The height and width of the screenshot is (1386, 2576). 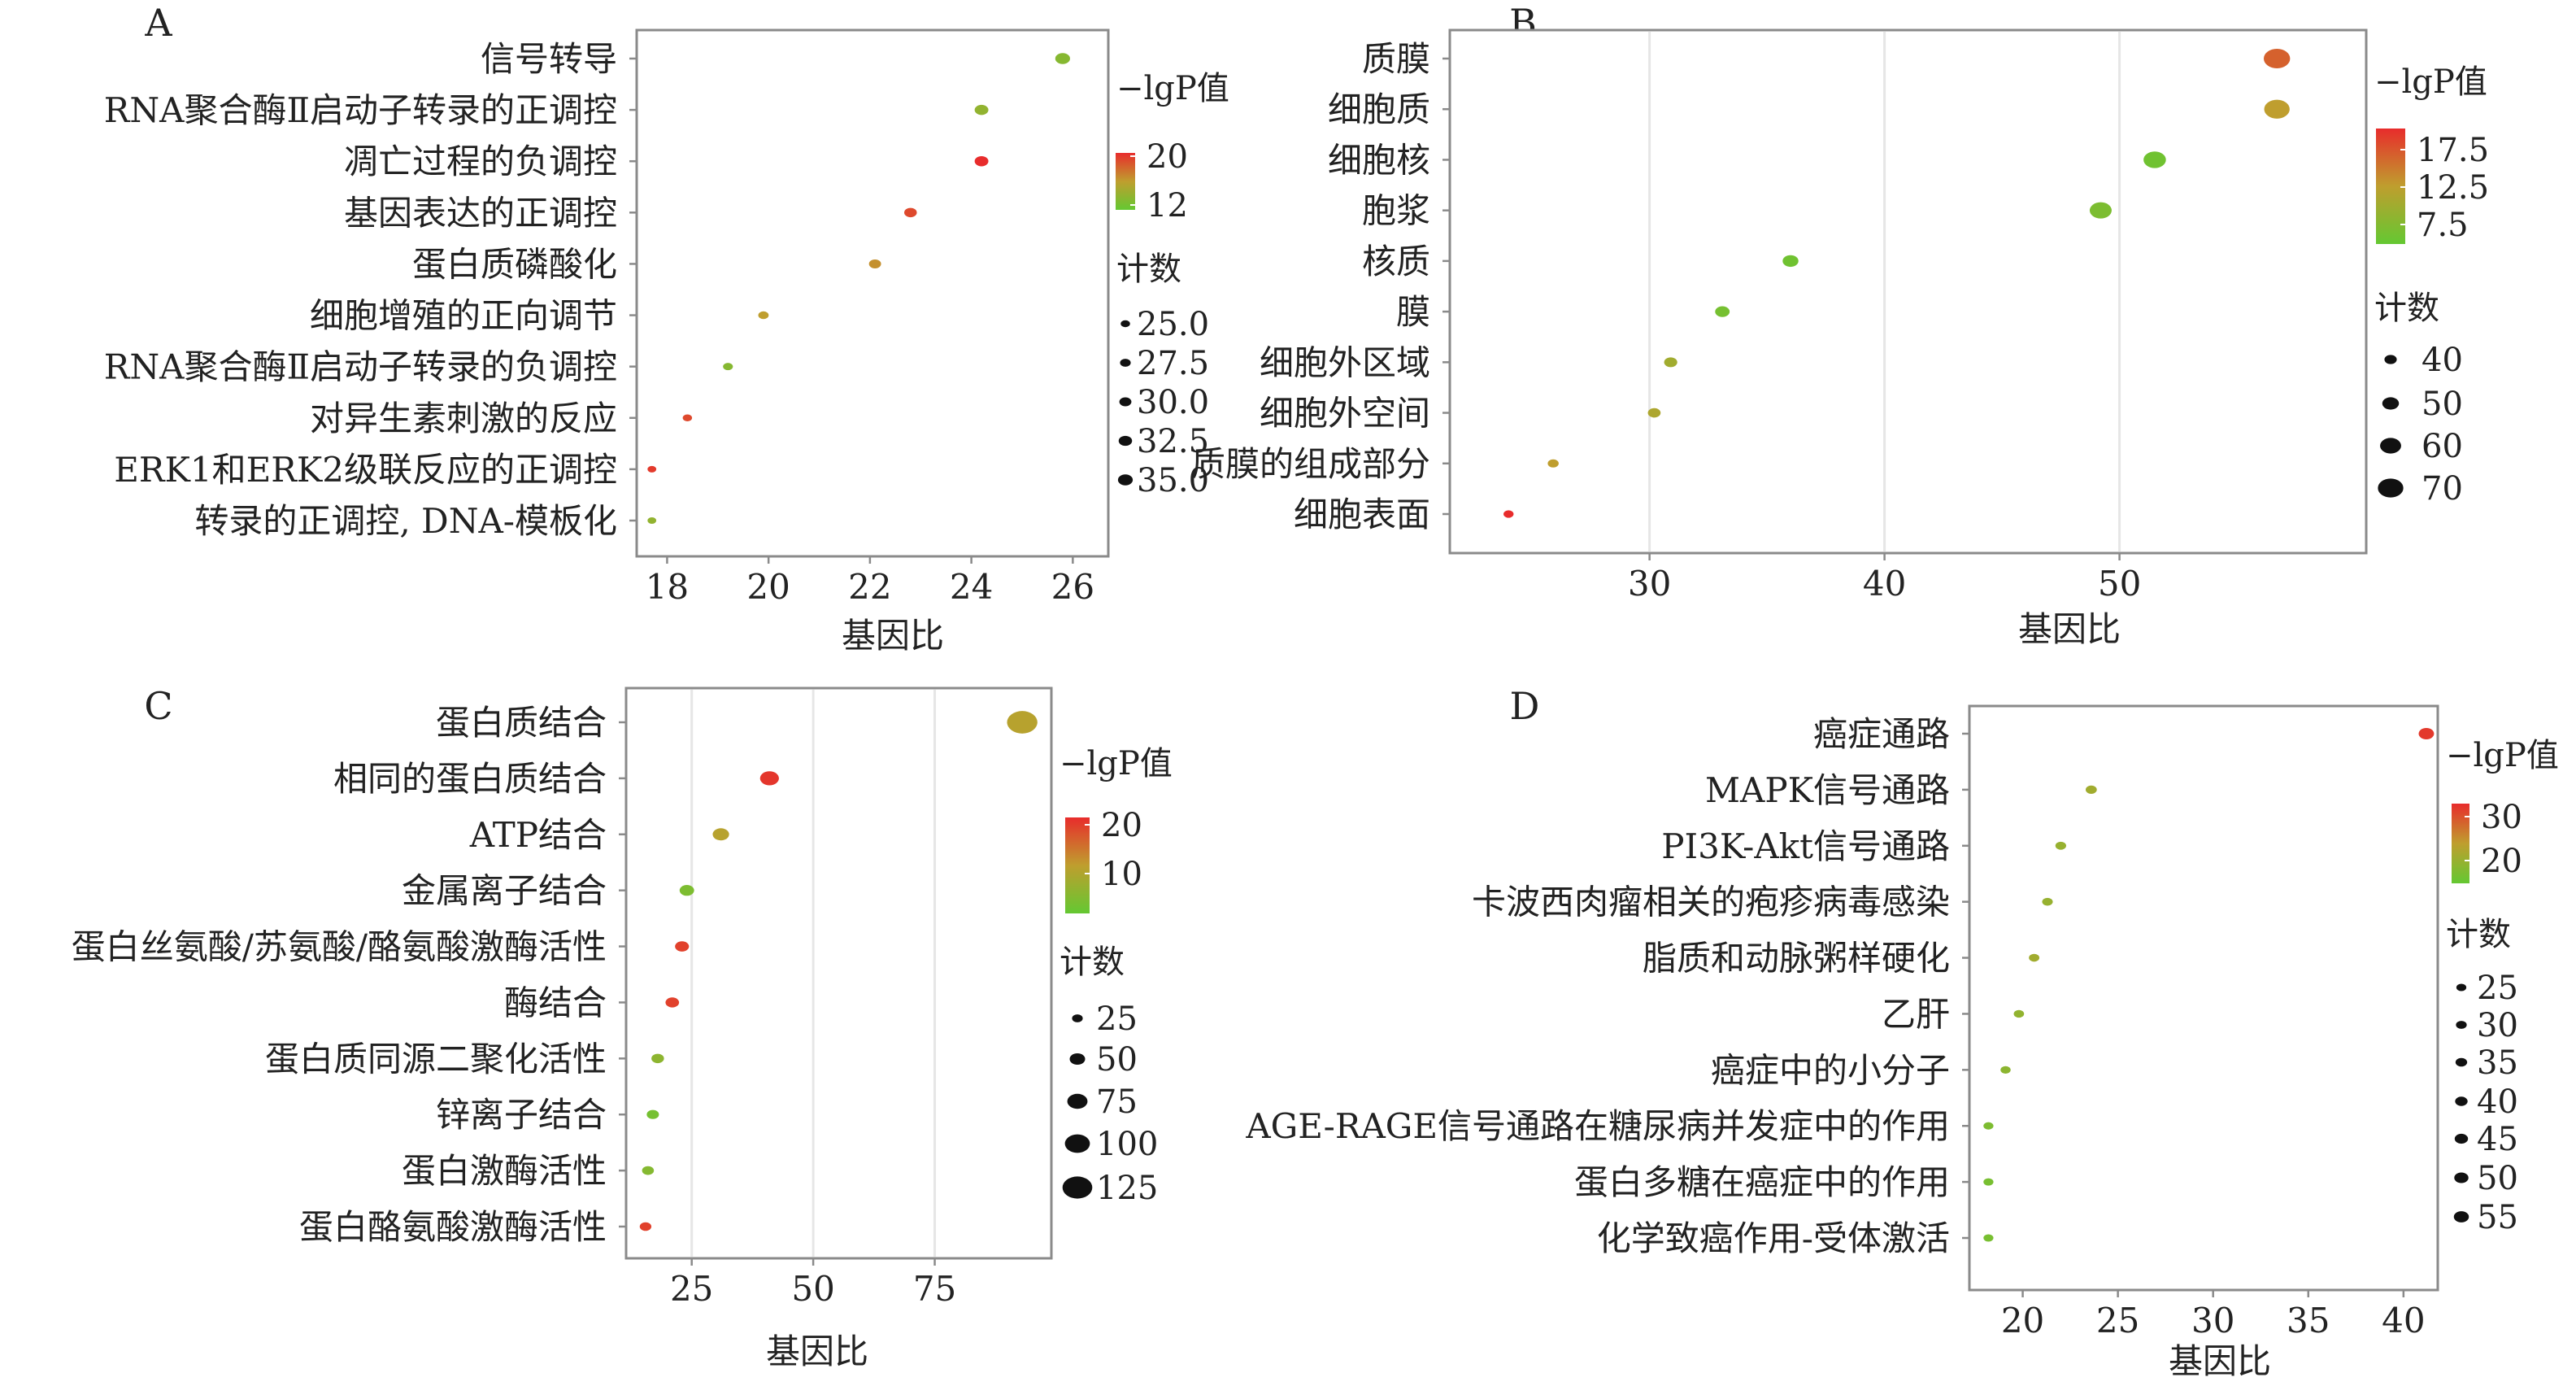 What do you see at coordinates (1173, 363) in the screenshot?
I see `size-key-label: 27.5` at bounding box center [1173, 363].